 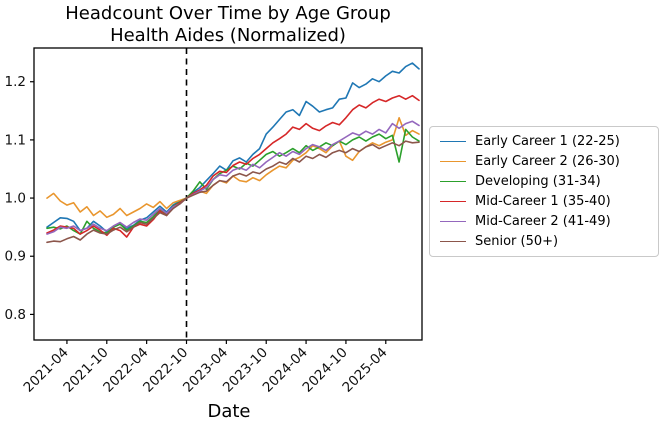 What do you see at coordinates (547, 161) in the screenshot?
I see `legend-label: Early Career 2 (26-30)` at bounding box center [547, 161].